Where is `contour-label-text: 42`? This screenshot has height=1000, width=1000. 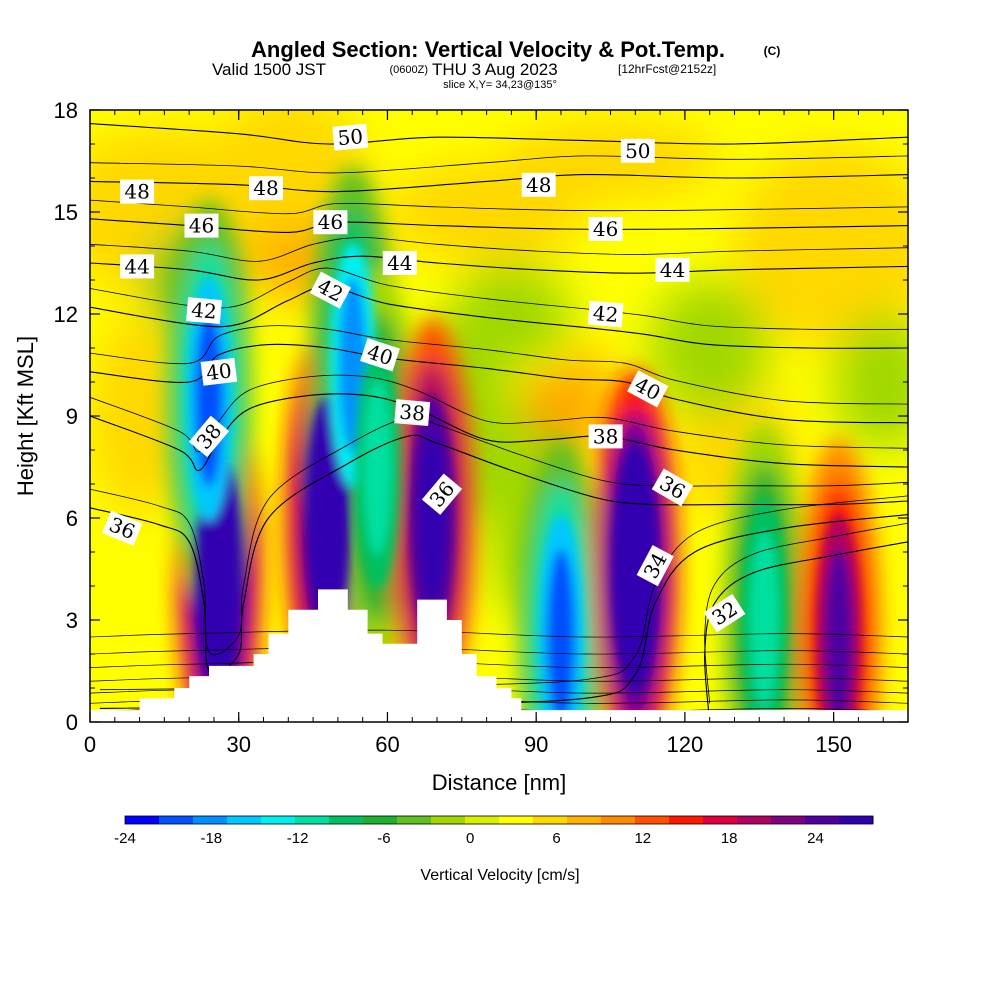 contour-label-text: 42 is located at coordinates (203, 311).